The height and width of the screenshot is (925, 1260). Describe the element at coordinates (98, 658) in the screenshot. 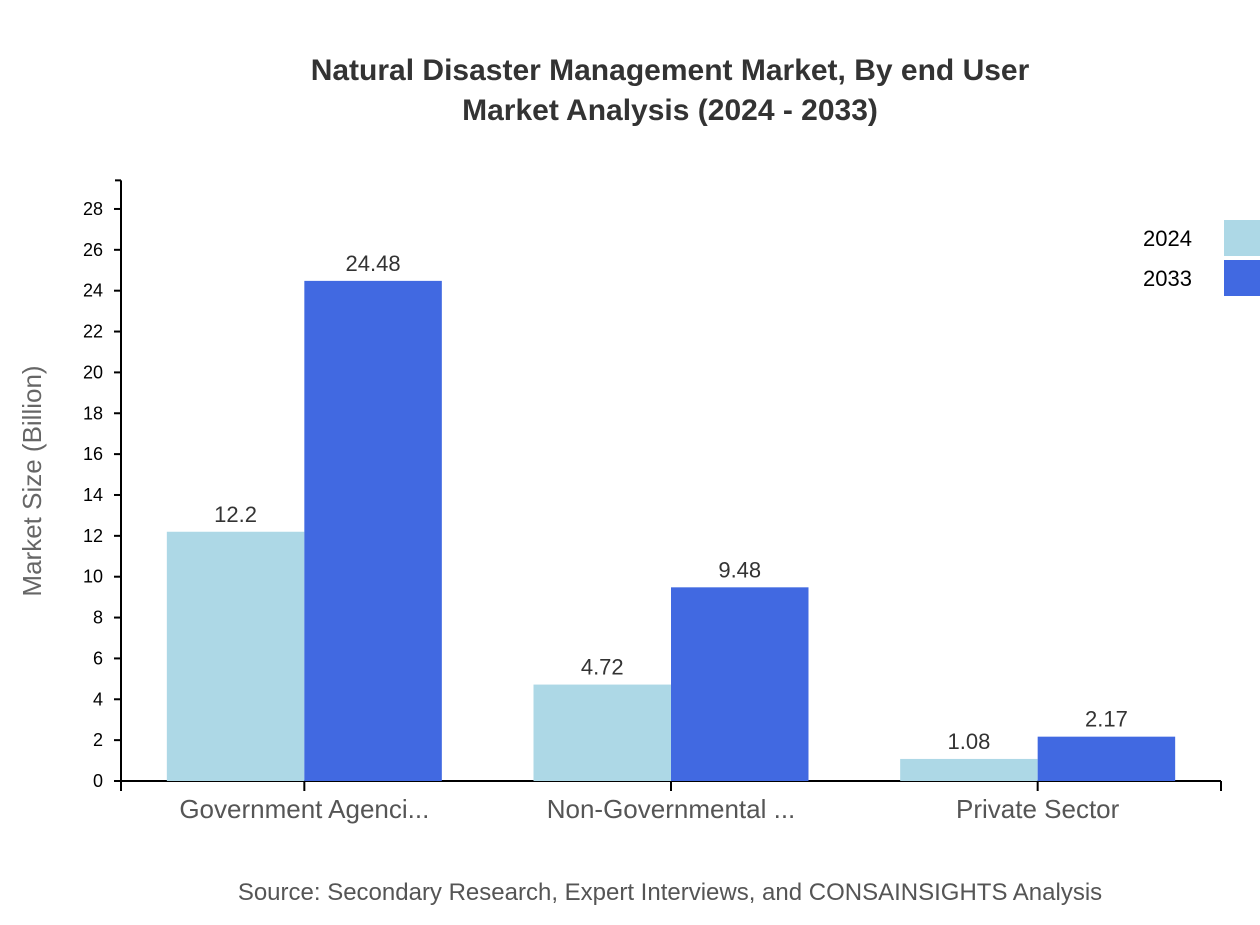

I see `y-tick-label: 6` at that location.